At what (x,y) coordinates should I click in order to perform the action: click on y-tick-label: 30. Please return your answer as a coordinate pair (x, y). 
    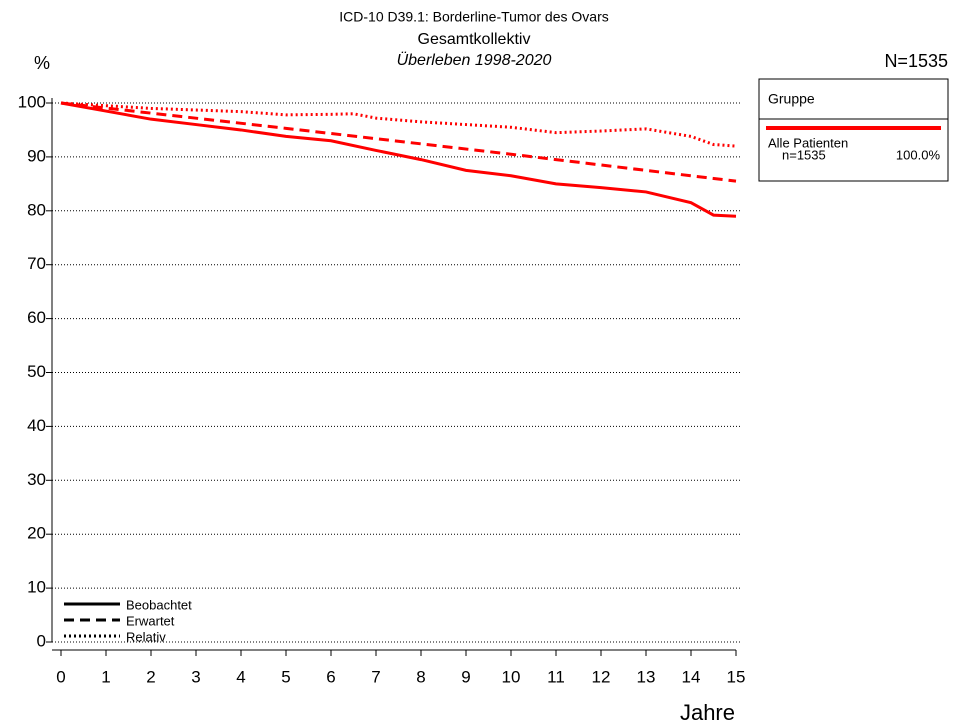
    Looking at the image, I should click on (36, 479).